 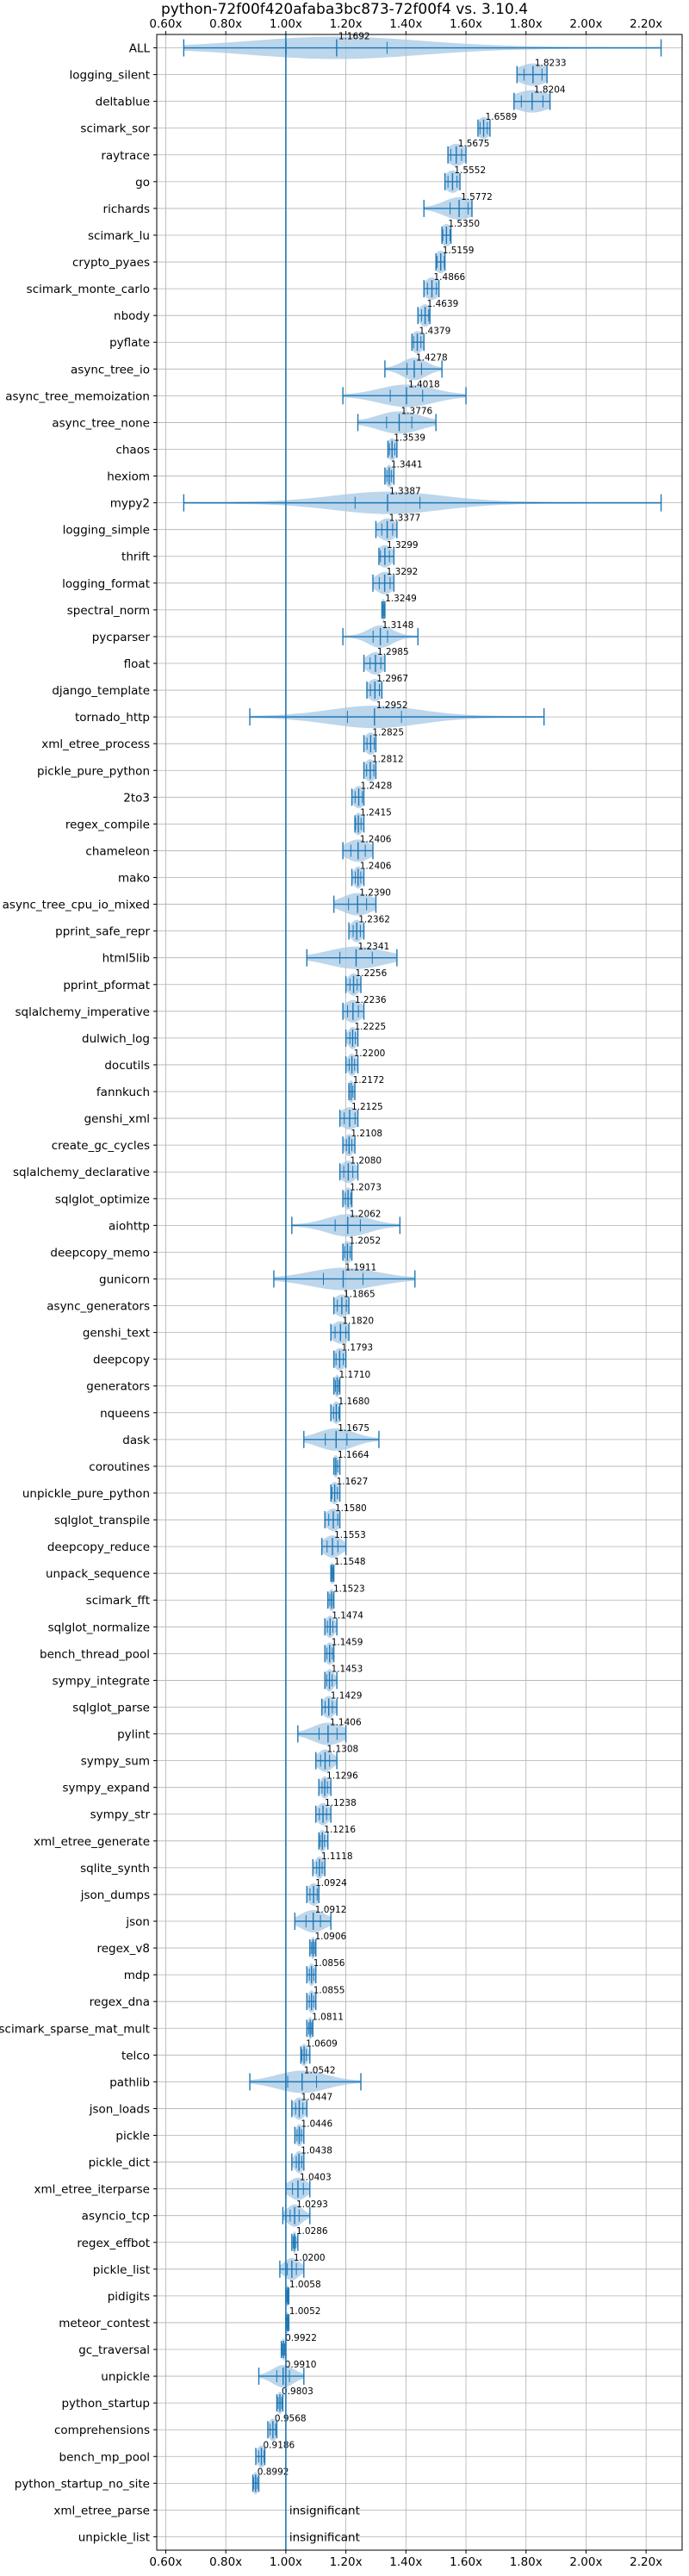 I want to click on median-value-label: 1.2967, so click(x=392, y=679).